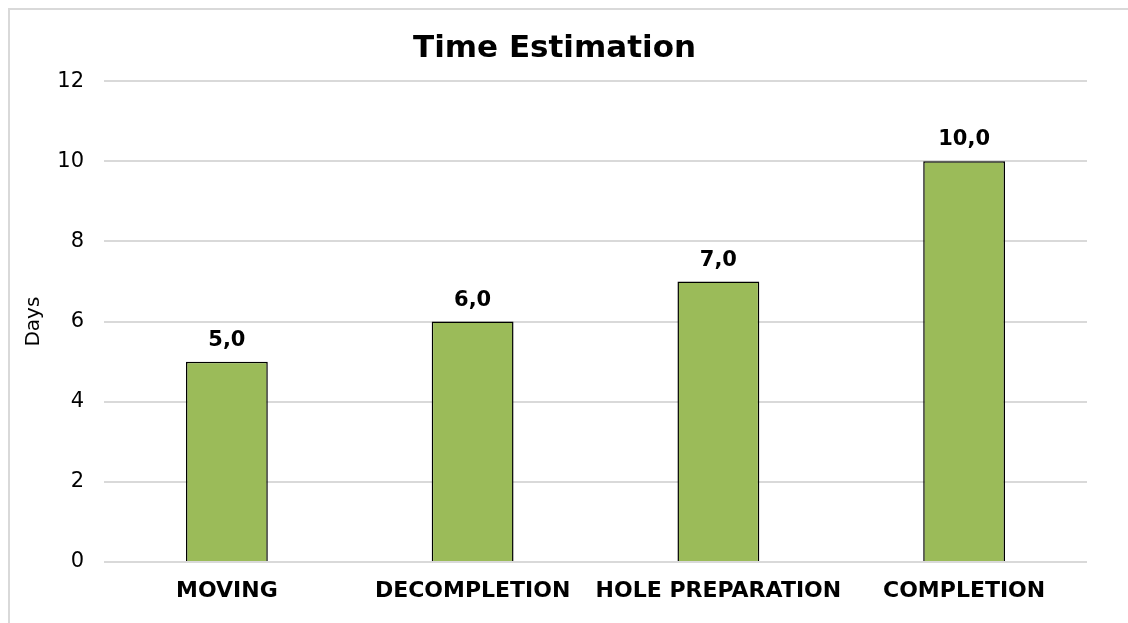 This screenshot has height=623, width=1128. What do you see at coordinates (718, 258) in the screenshot?
I see `data-label: 7,0` at bounding box center [718, 258].